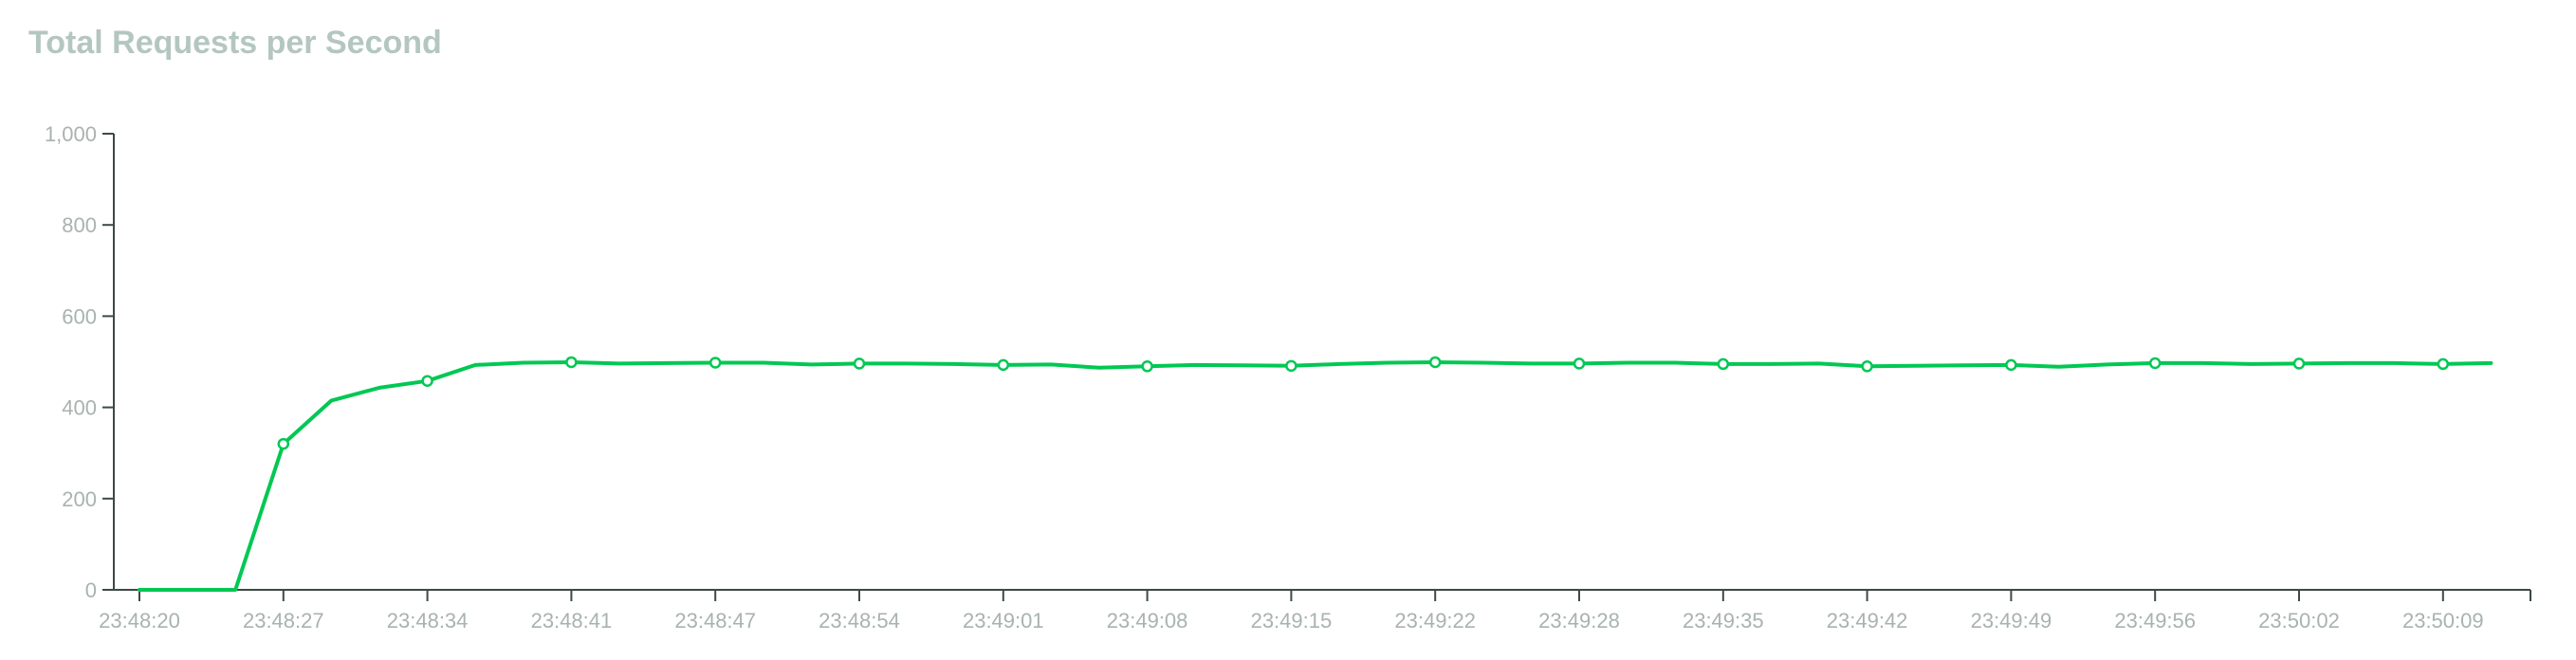 This screenshot has height=660, width=2576. Describe the element at coordinates (428, 620) in the screenshot. I see `x-tick-label: 23:48:34` at that location.